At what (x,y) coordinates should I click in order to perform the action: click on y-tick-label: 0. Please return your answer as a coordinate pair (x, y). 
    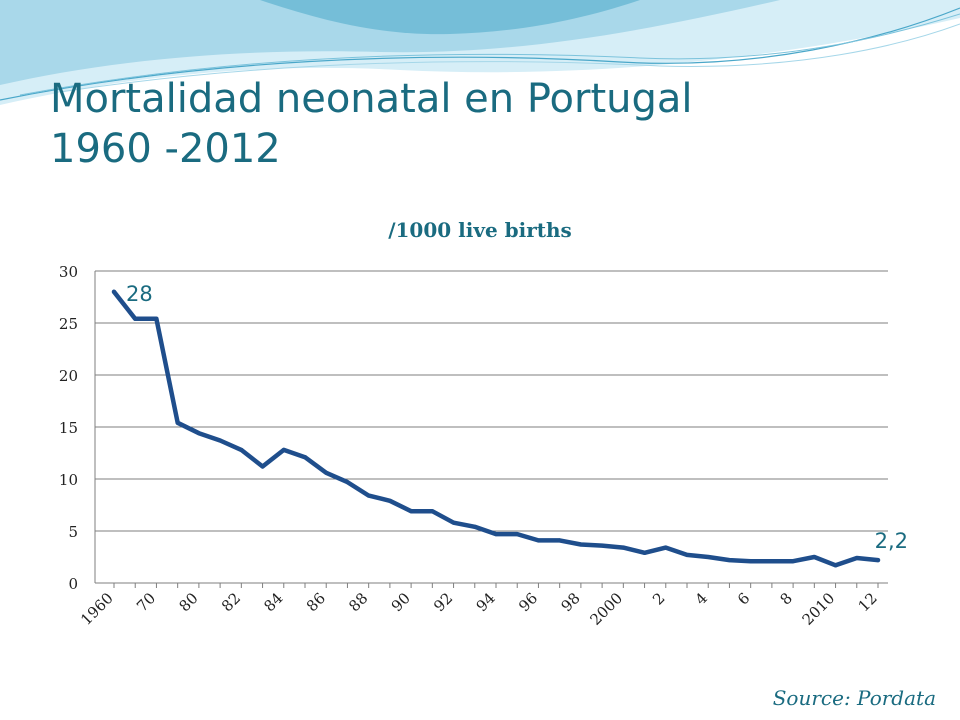
    Looking at the image, I should click on (73, 584).